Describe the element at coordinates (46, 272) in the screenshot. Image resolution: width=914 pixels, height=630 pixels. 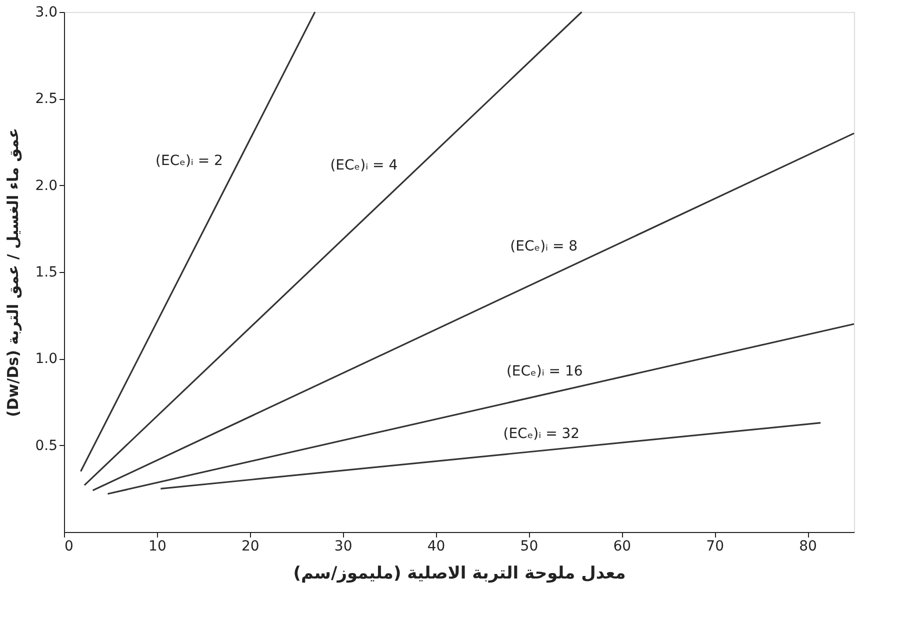
I see `y-tick-label: 1.5` at that location.